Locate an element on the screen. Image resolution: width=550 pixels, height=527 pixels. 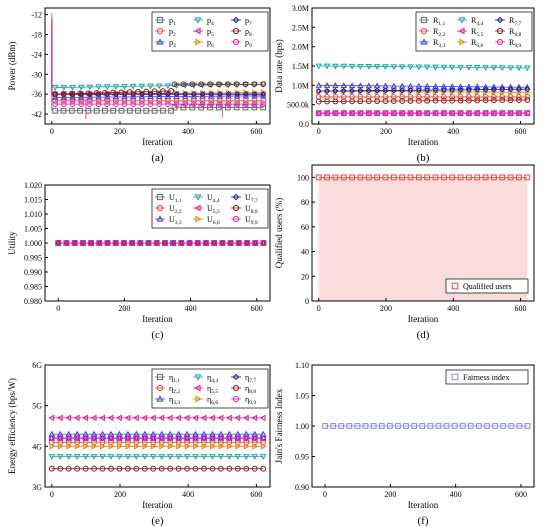
legend-label: η6,6 is located at coordinates (212, 400).